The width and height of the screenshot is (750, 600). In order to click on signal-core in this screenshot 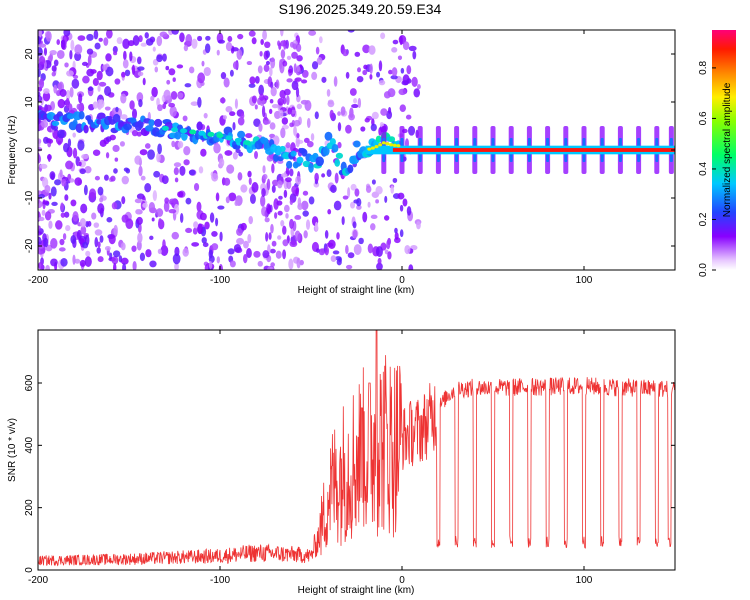, I will do `click(211, 134)`.